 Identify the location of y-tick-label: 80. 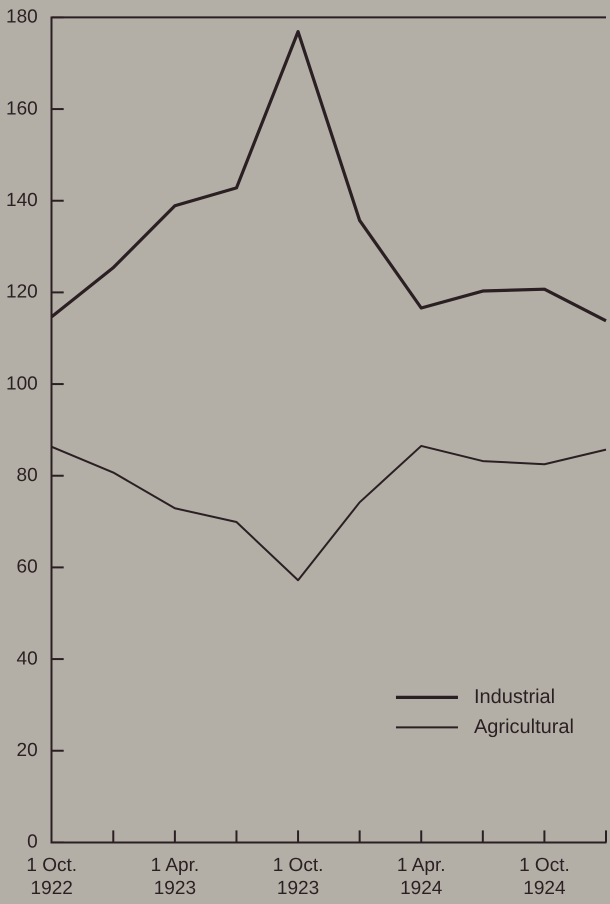
(27, 475).